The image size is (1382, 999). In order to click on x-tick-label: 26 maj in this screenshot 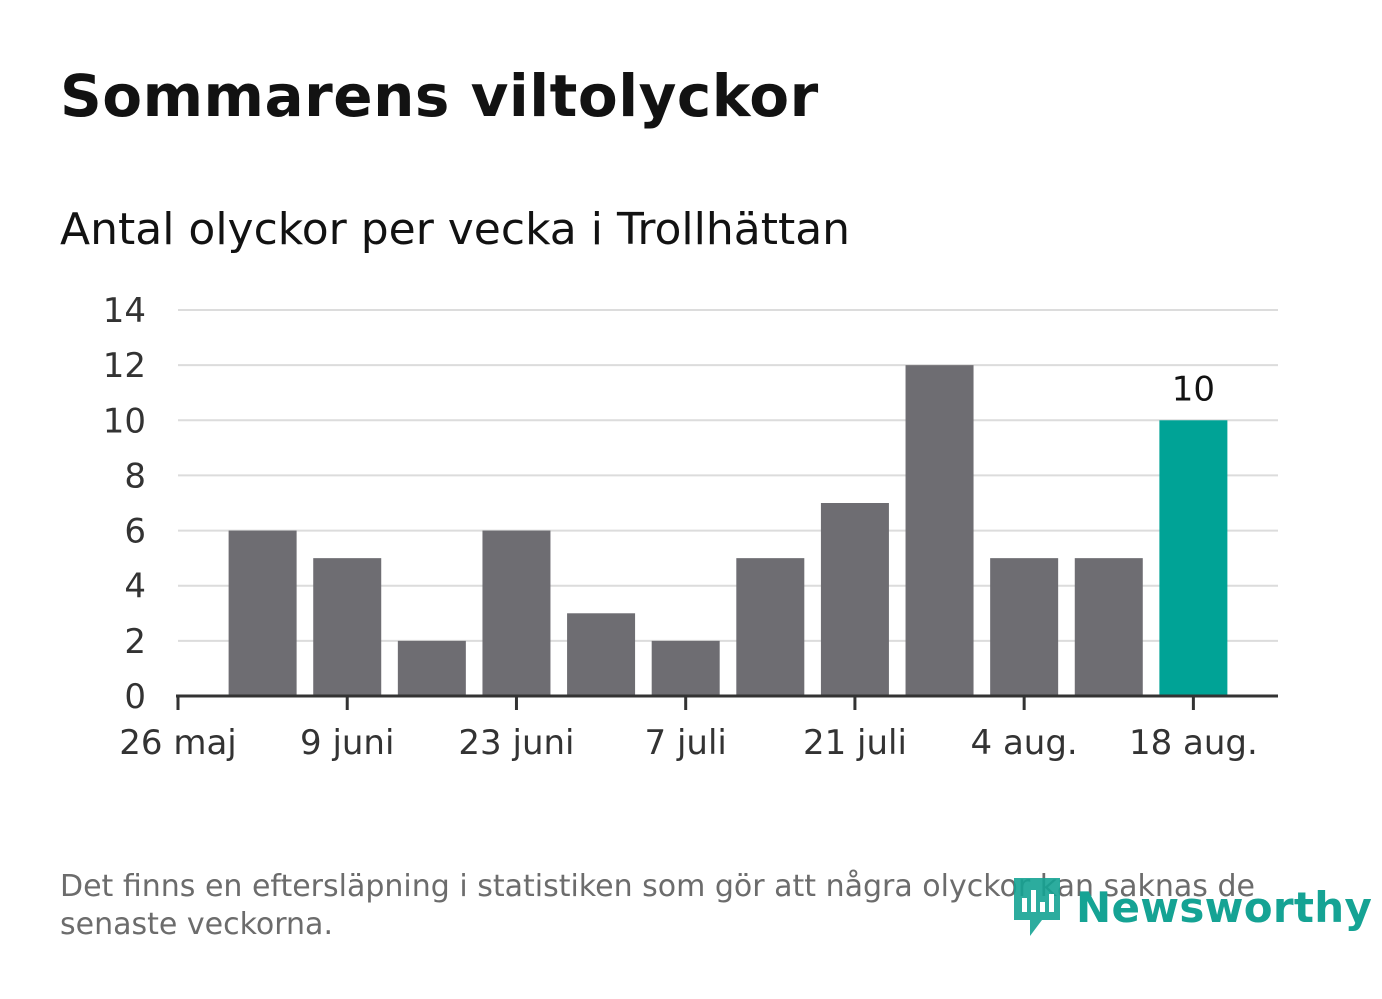, I will do `click(177, 743)`.